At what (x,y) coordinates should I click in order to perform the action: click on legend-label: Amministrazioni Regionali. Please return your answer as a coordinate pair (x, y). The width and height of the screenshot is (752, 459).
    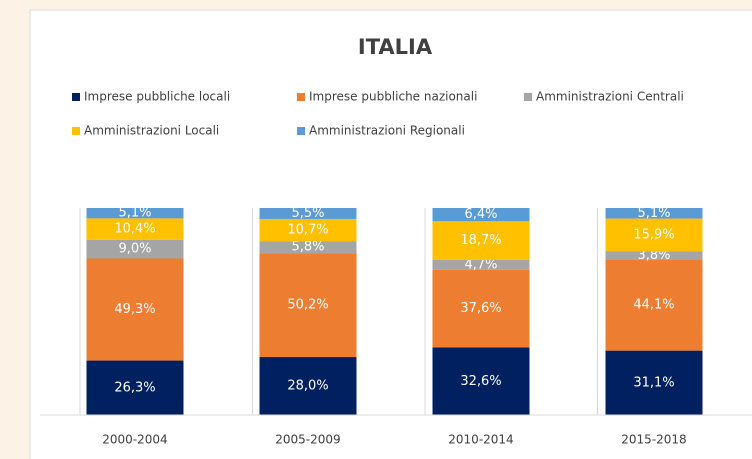
    Looking at the image, I should click on (387, 131).